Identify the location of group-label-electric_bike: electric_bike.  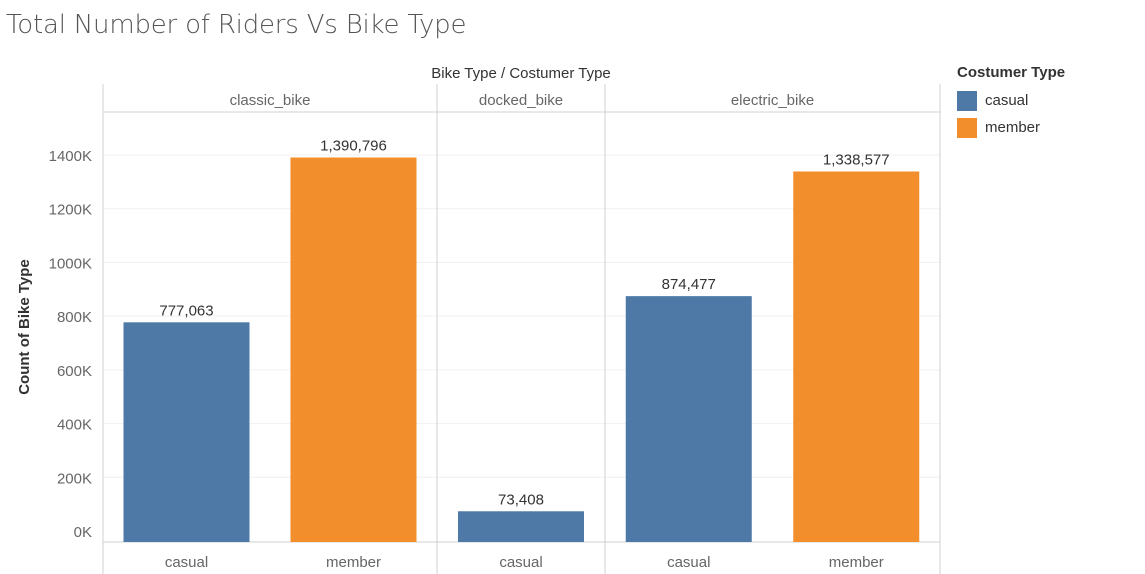
(772, 100).